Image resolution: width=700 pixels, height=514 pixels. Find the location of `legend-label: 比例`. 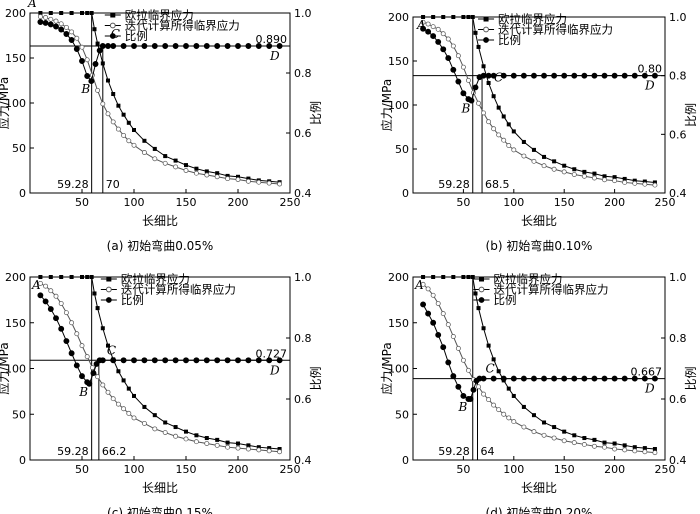

legend-label: 比例 is located at coordinates (136, 36).